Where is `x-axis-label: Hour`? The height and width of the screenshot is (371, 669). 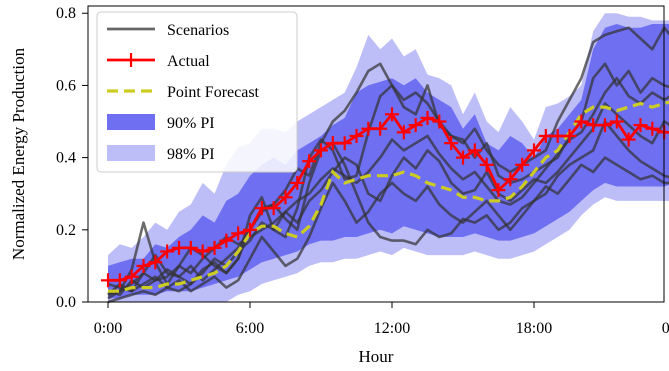
x-axis-label: Hour is located at coordinates (376, 356).